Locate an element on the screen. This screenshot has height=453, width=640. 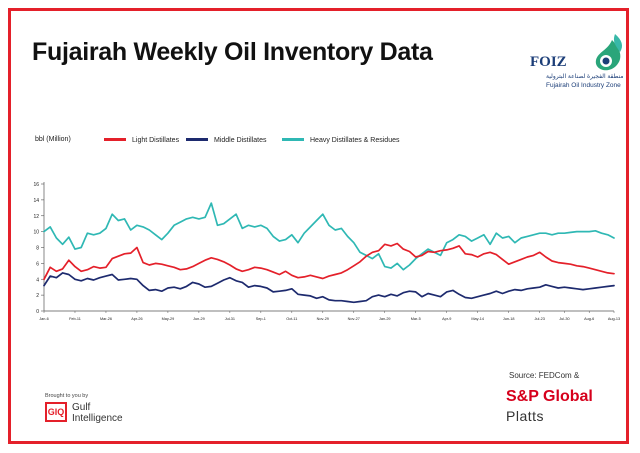
foiz-drop-icon is located at coordinates (609, 52).